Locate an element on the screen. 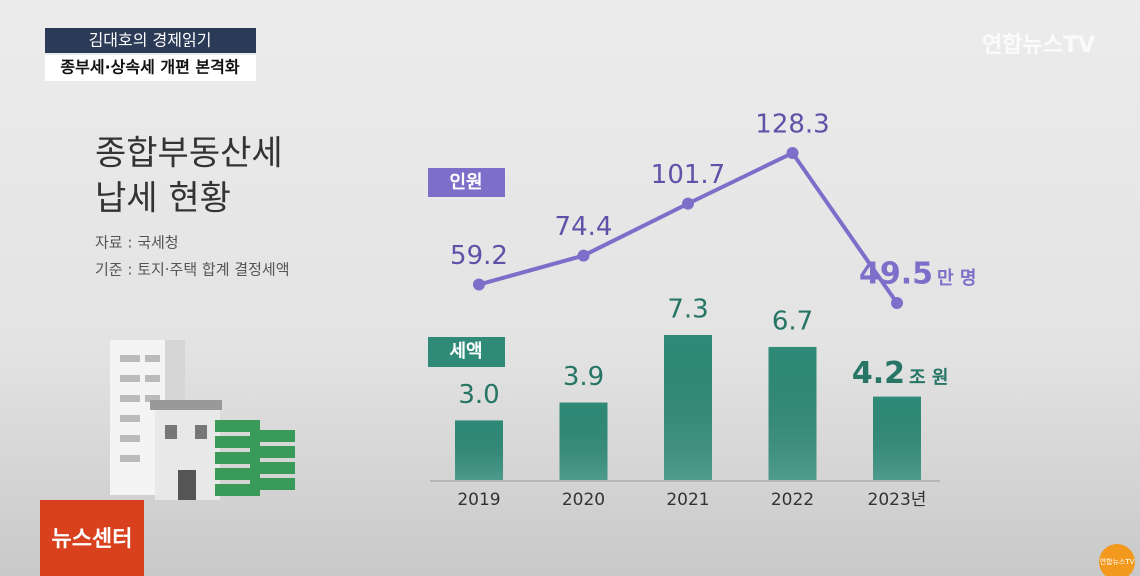 The image size is (1140, 576). value-label: 59.2 is located at coordinates (479, 256).